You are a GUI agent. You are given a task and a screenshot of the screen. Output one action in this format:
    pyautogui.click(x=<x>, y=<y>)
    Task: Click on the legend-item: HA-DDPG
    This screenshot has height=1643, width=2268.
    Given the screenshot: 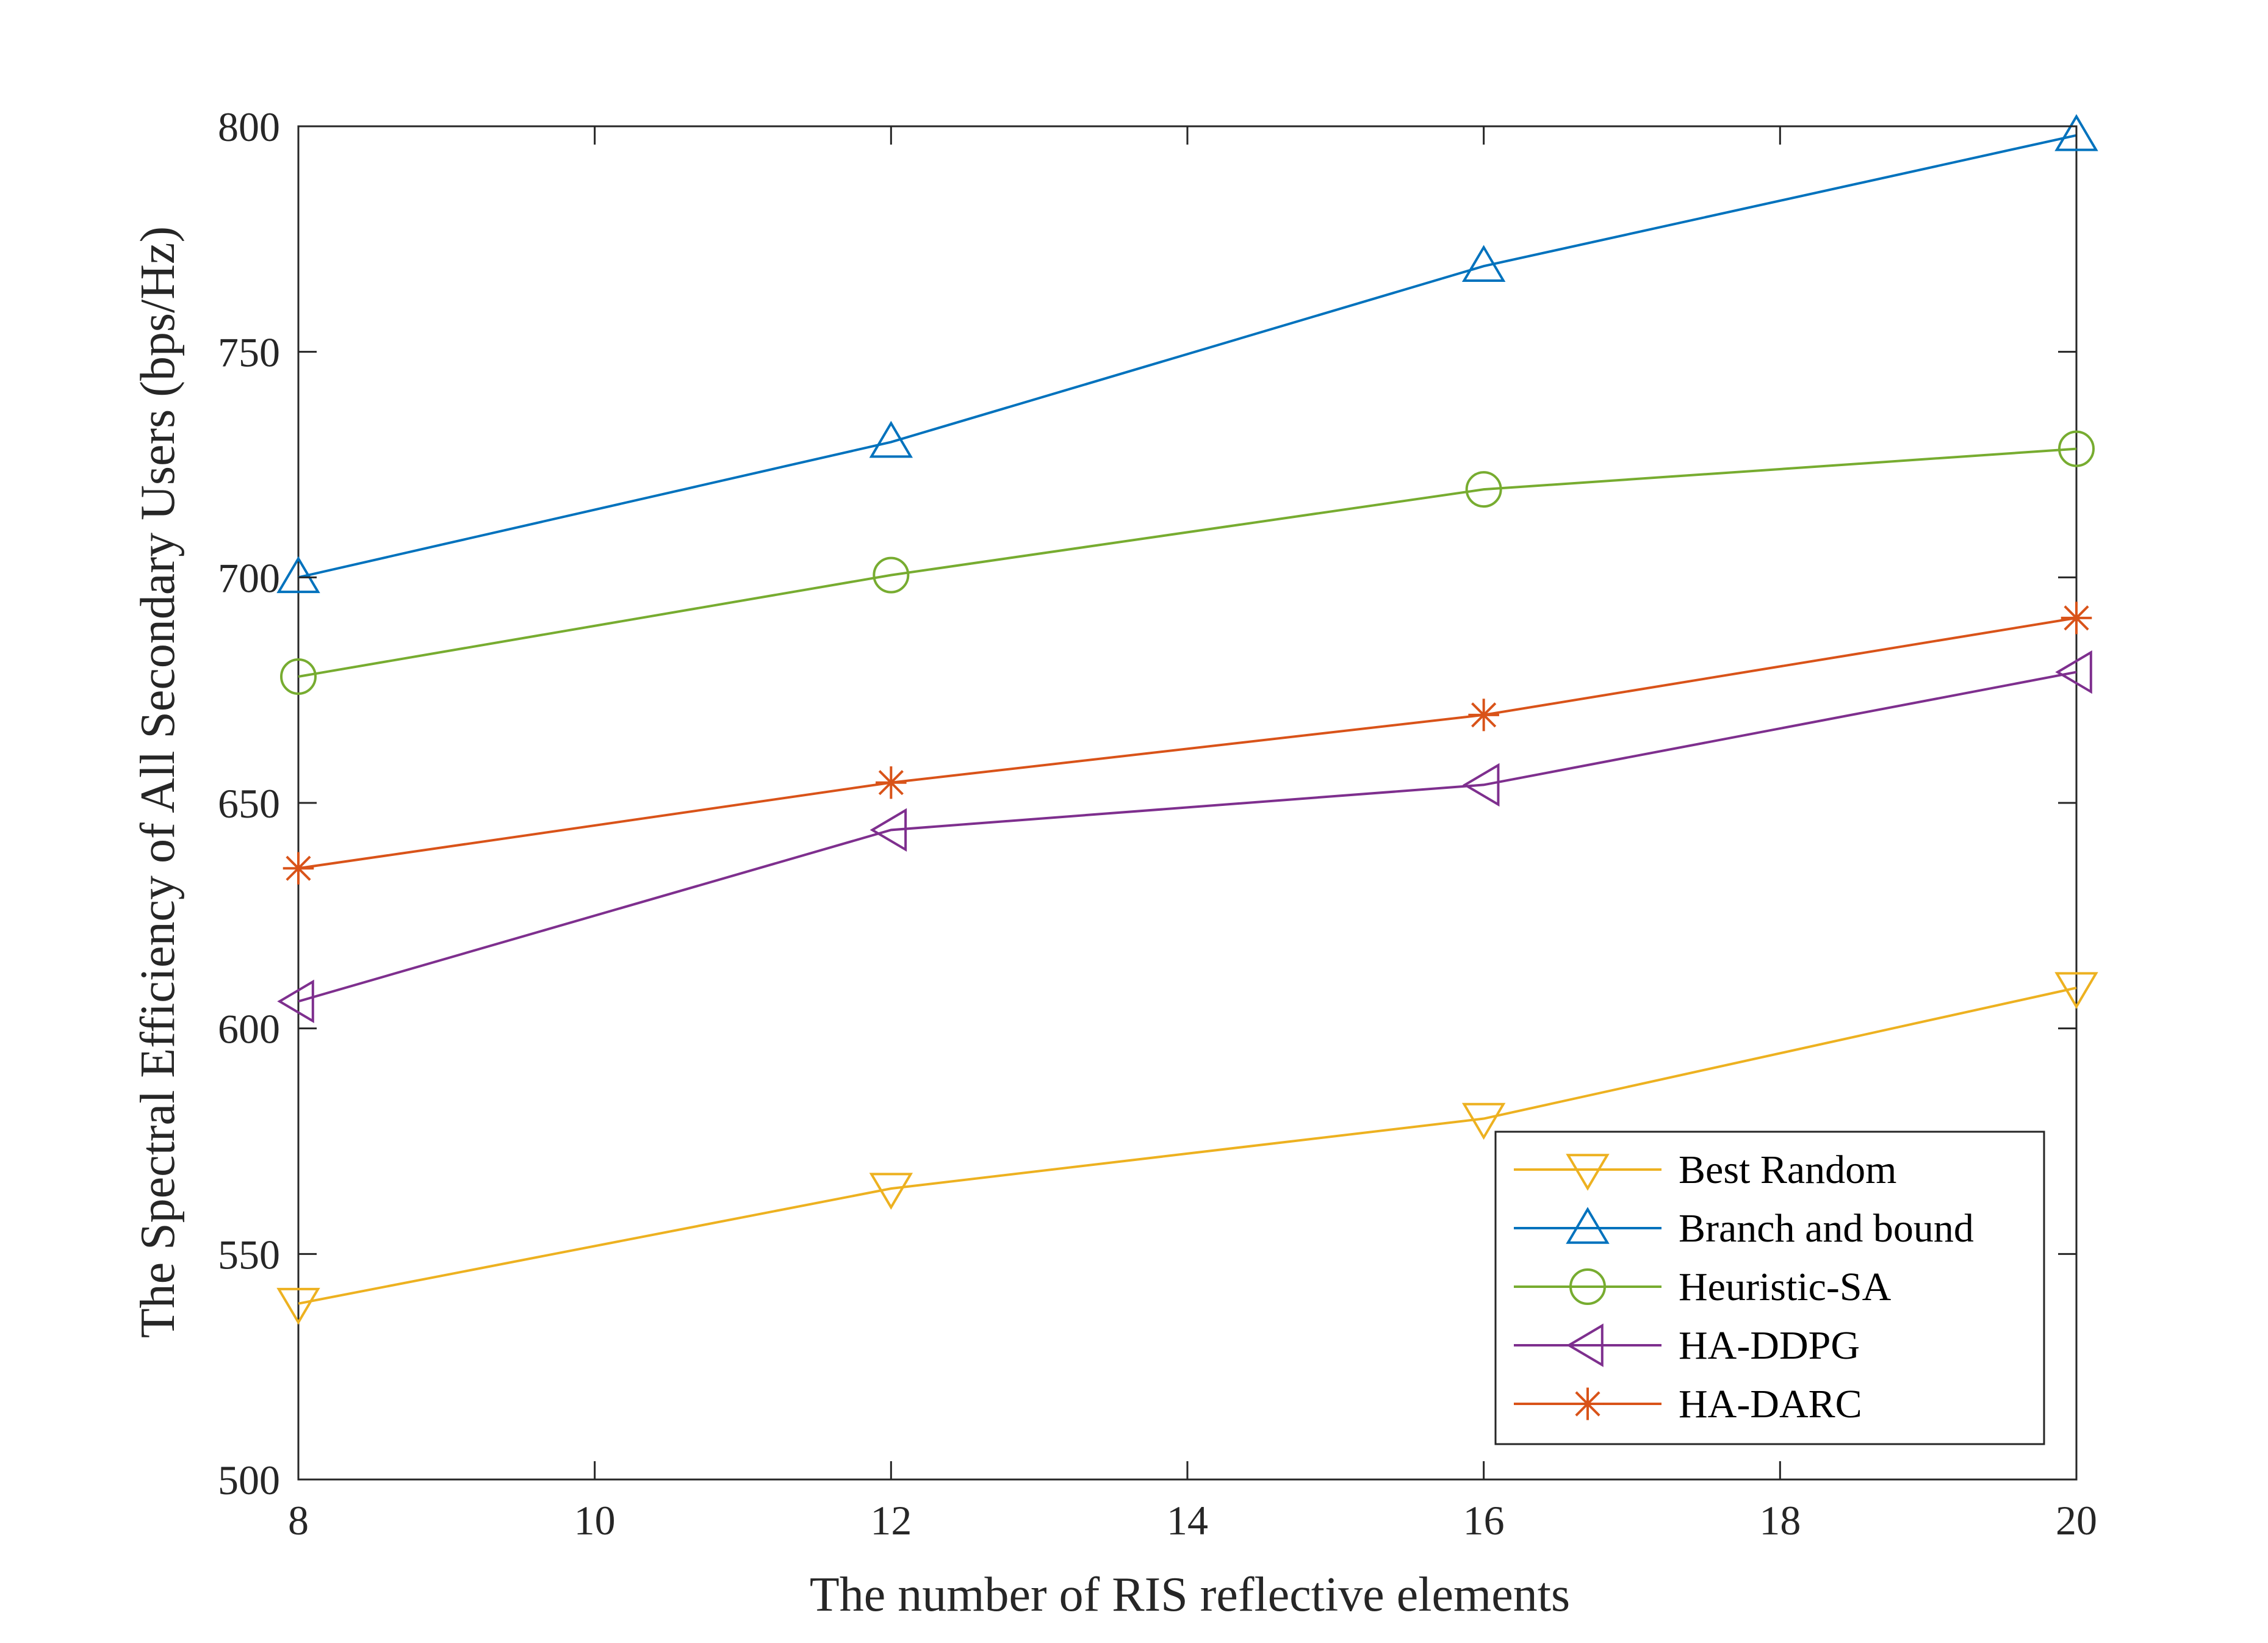 What is the action you would take?
    pyautogui.click(x=1687, y=1345)
    